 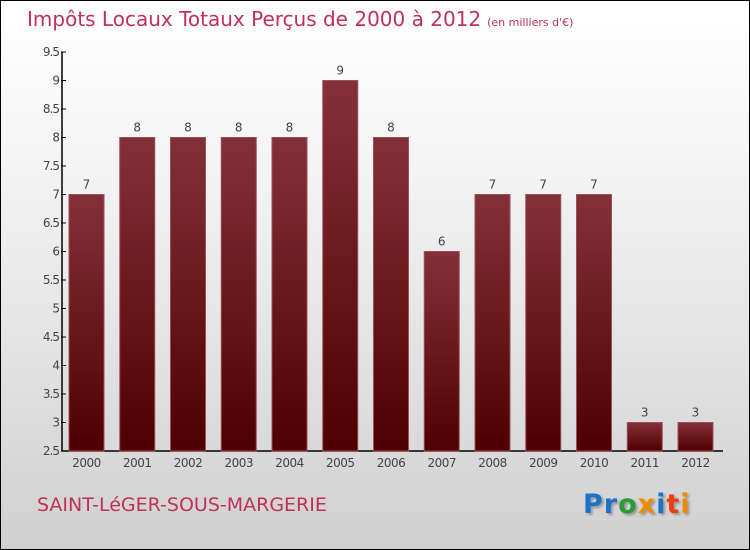 What do you see at coordinates (695, 437) in the screenshot?
I see `bar-2012` at bounding box center [695, 437].